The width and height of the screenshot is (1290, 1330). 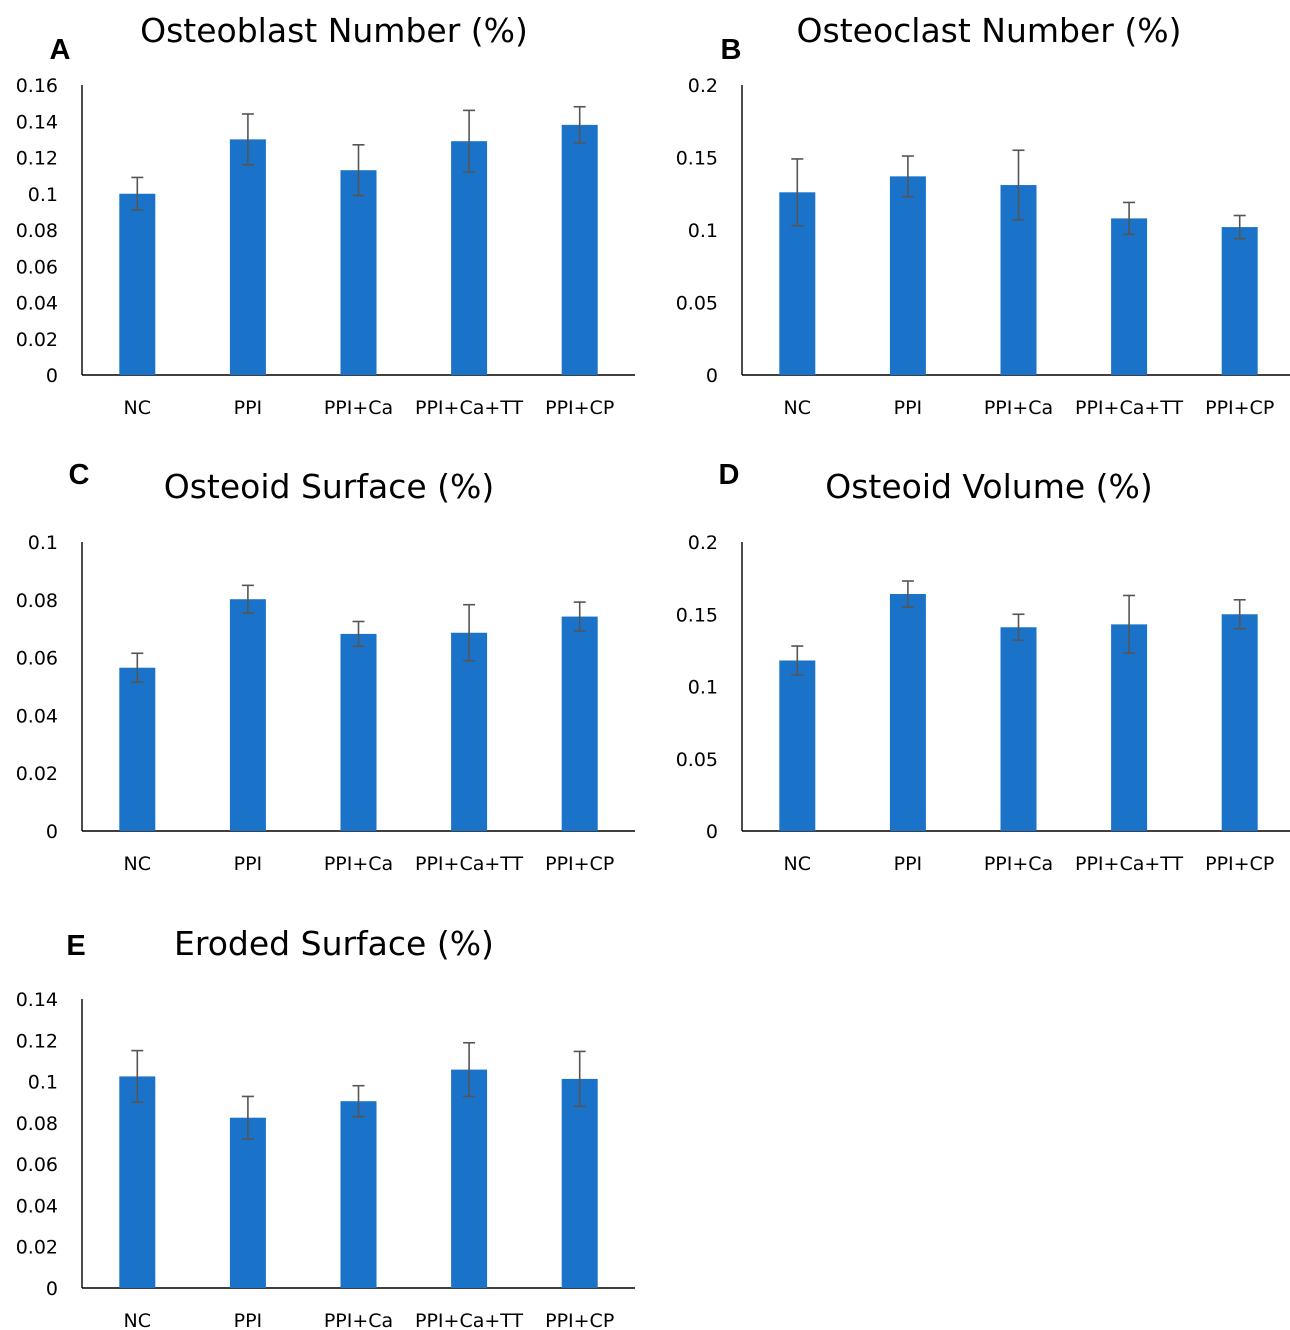 I want to click on y-tick-label: 0.04, so click(x=37, y=304).